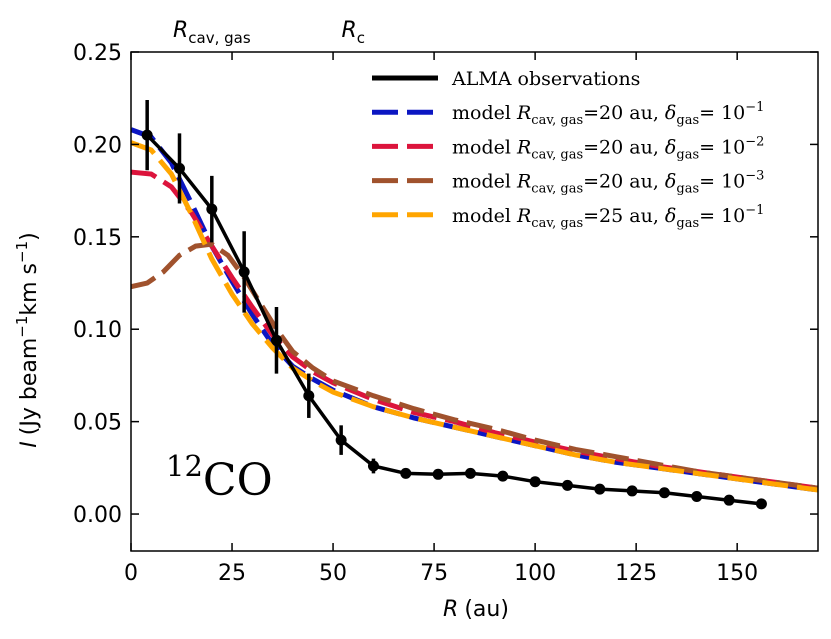  What do you see at coordinates (97, 145) in the screenshot?
I see `y-tick-label: 0.20` at bounding box center [97, 145].